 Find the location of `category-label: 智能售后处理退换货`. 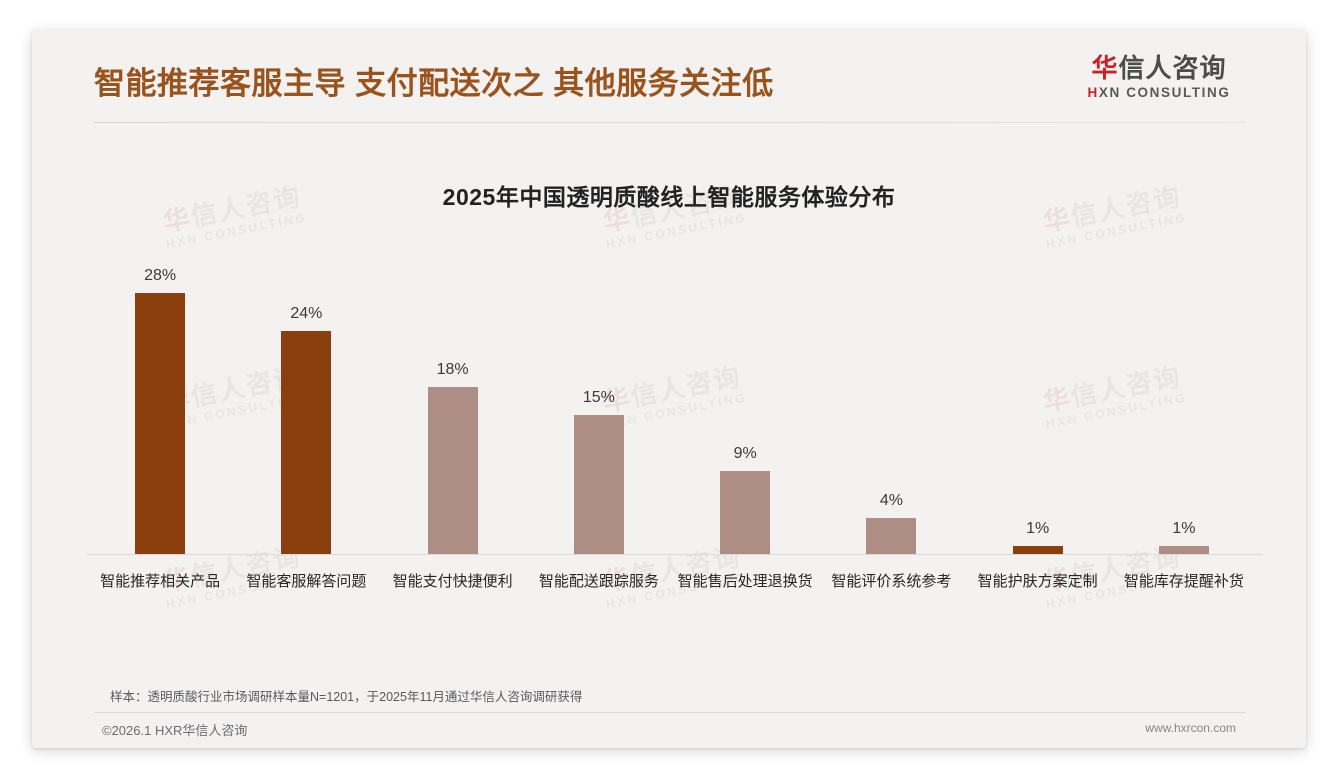

category-label: 智能售后处理退换货 is located at coordinates (745, 581).